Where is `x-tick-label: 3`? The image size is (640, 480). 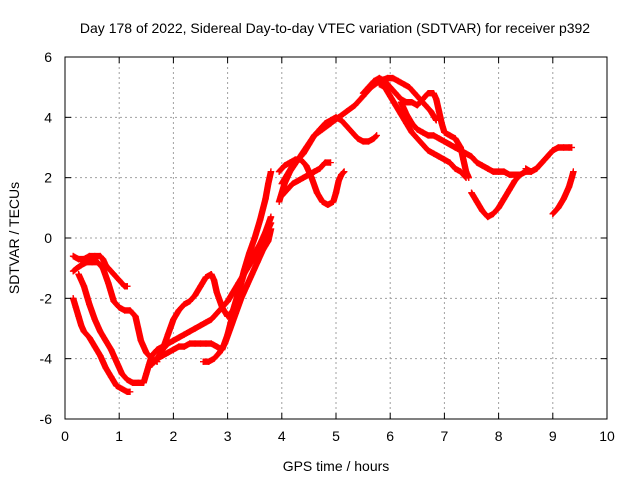
x-tick-label: 3 is located at coordinates (228, 436).